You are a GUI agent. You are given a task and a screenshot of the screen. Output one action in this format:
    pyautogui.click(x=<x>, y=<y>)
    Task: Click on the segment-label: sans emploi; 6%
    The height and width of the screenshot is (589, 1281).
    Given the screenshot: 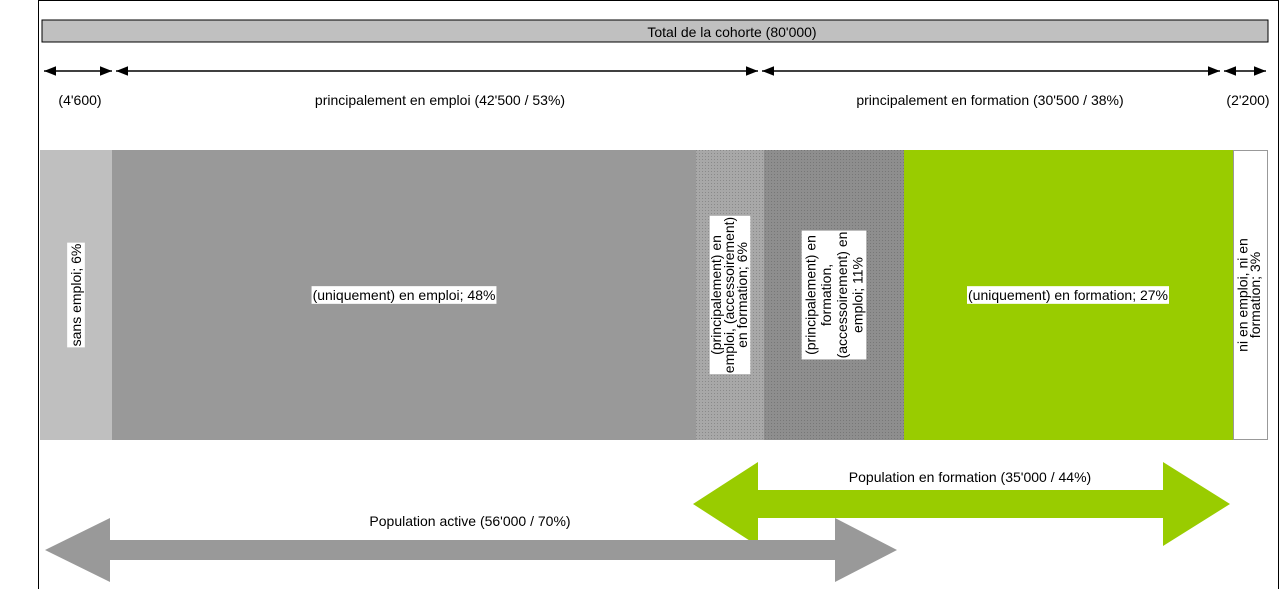 What is the action you would take?
    pyautogui.click(x=76, y=295)
    